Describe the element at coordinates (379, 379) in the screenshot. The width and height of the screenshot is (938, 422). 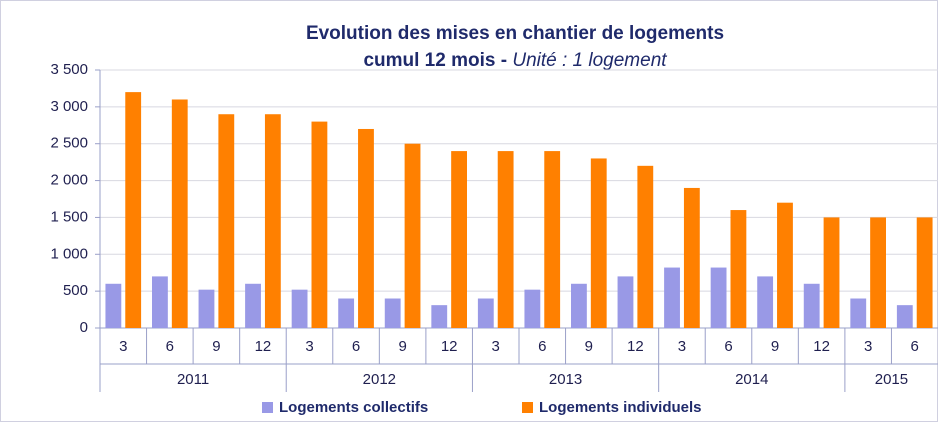
I see `year-label: 2012` at that location.